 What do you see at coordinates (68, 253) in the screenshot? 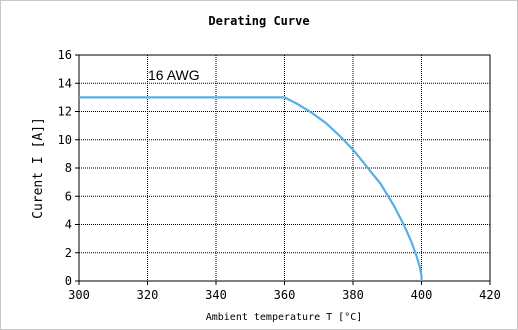
I see `y-tick-label: 2` at bounding box center [68, 253].